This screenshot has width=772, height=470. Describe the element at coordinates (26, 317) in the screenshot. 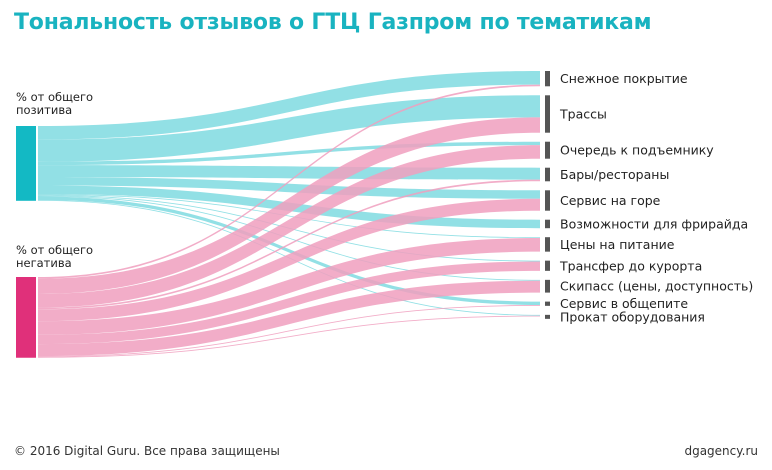

I see `negative-source-bar` at that location.